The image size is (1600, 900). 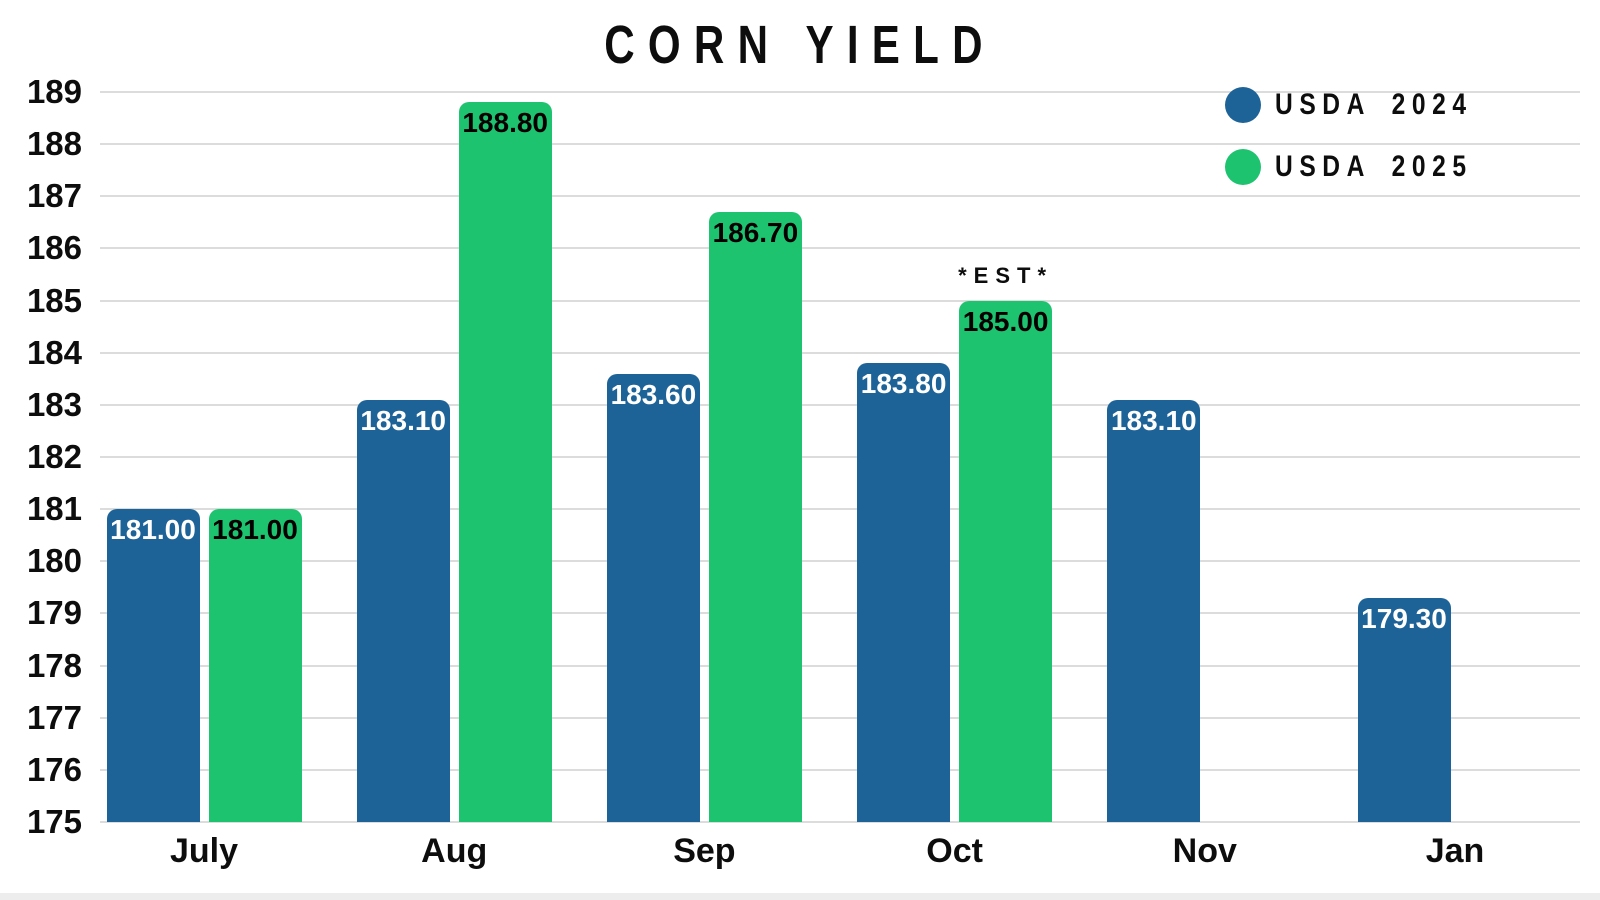 What do you see at coordinates (54, 665) in the screenshot?
I see `y-axis-tick-label: 178` at bounding box center [54, 665].